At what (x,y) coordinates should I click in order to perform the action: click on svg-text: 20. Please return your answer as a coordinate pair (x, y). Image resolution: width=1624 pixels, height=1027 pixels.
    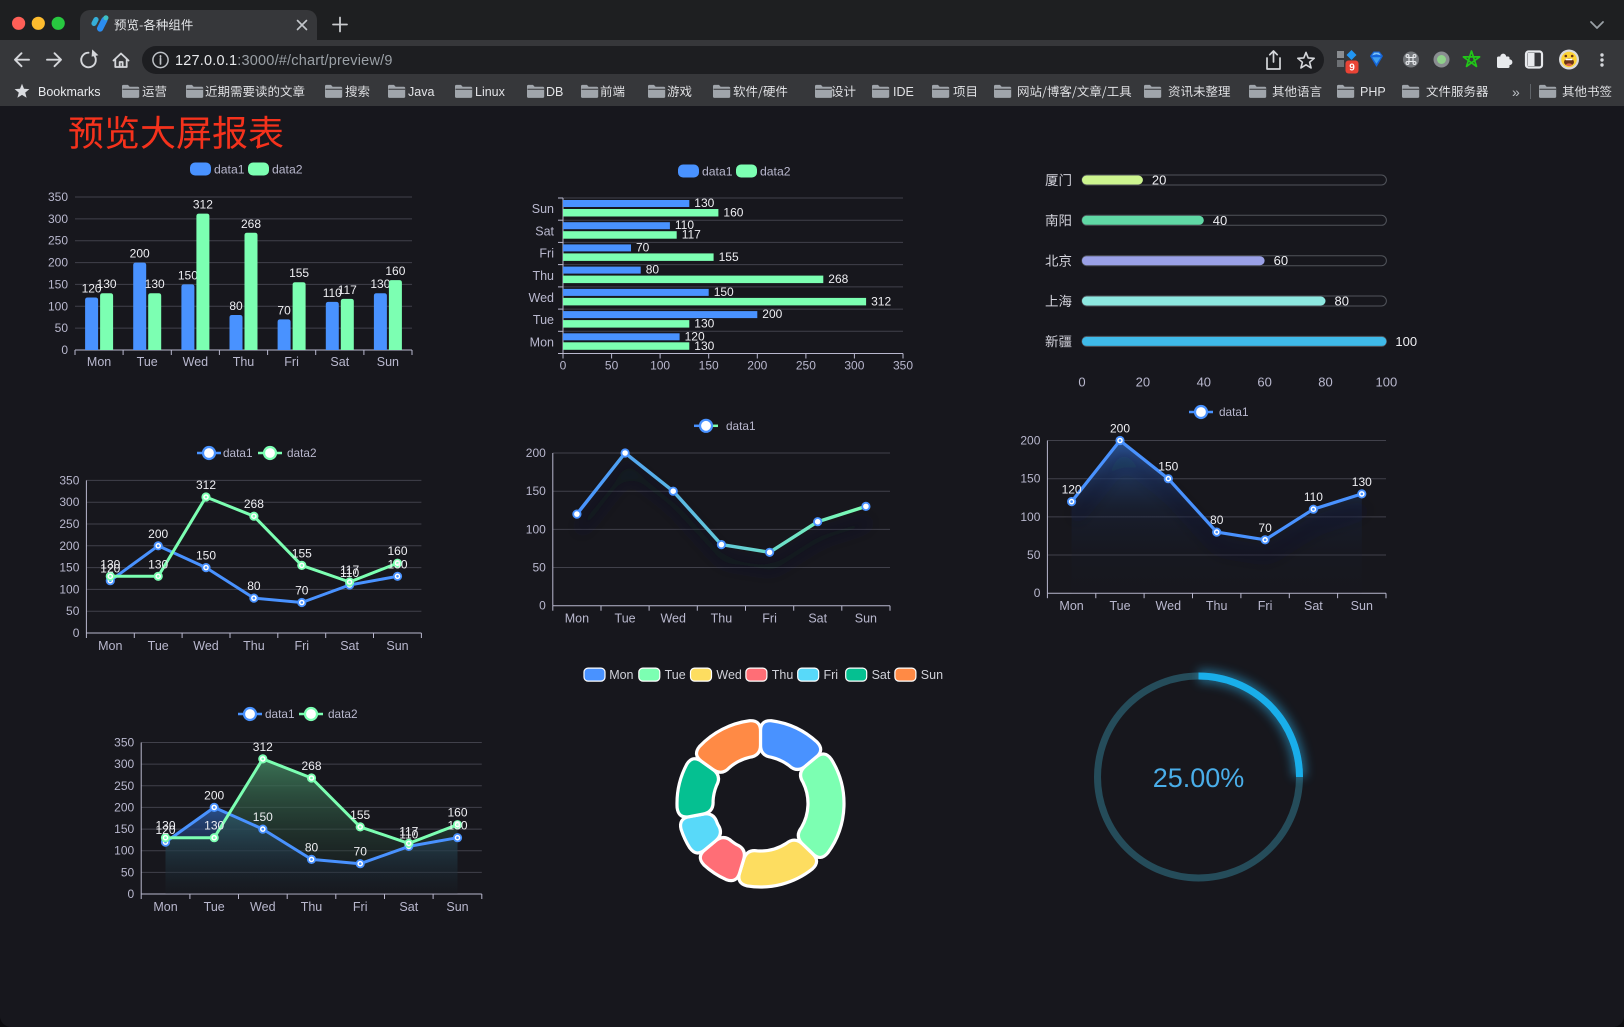
    Looking at the image, I should click on (1143, 382).